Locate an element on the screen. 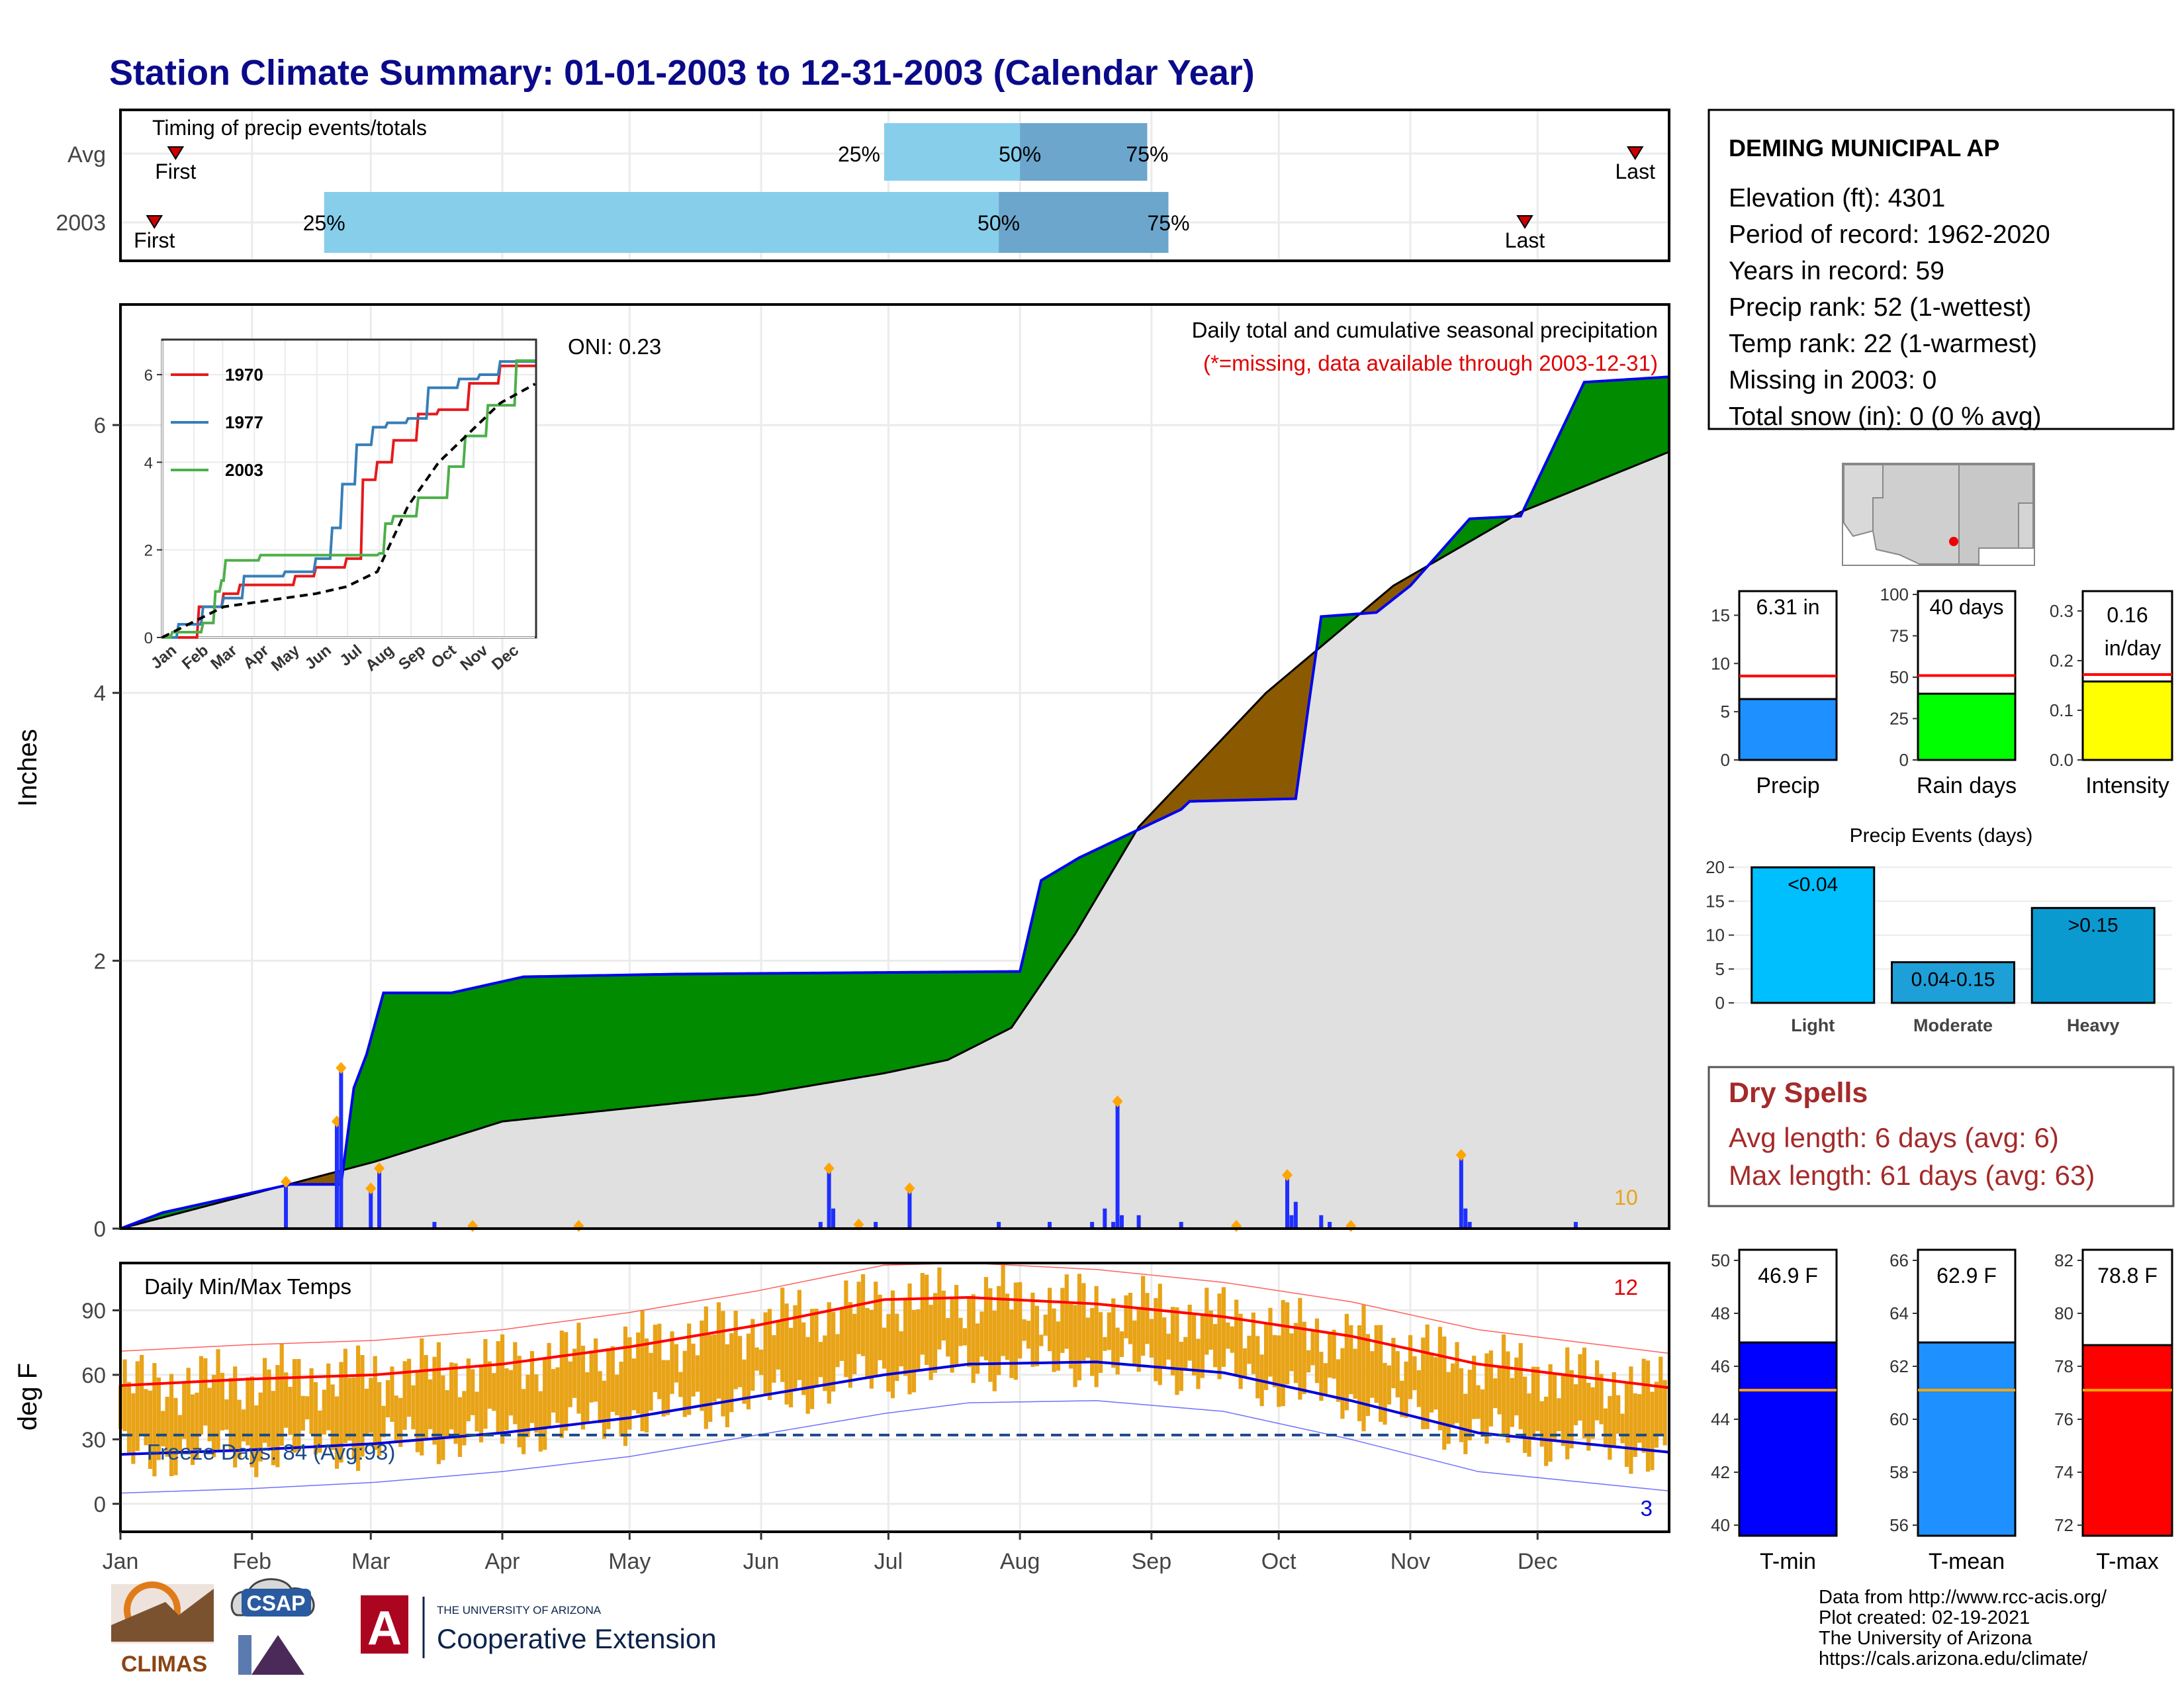  csap-badge is located at coordinates (276, 1603).